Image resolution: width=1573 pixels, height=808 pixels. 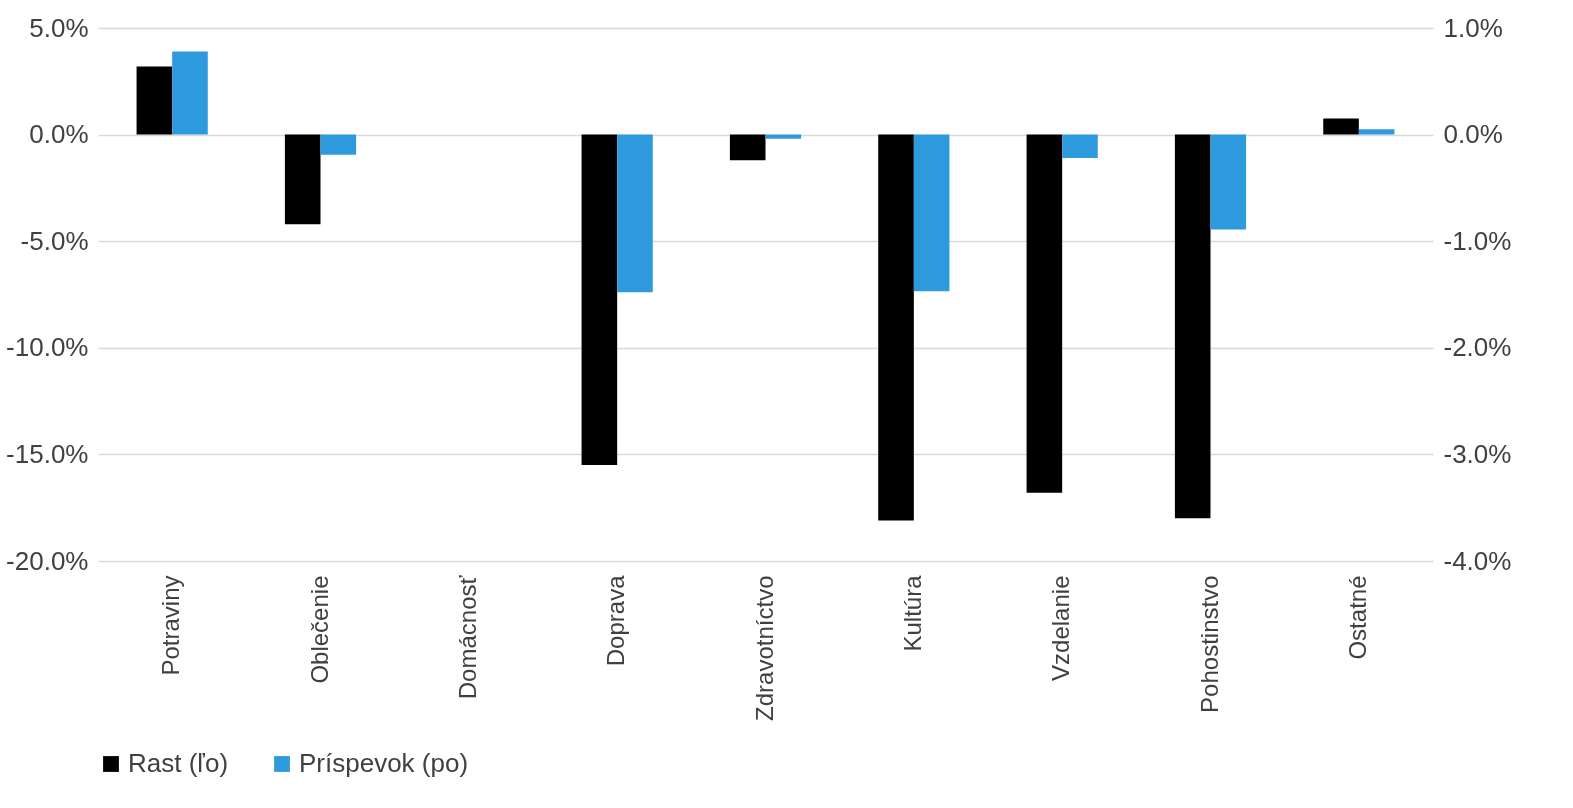 I want to click on y2-tick-label: -3.0%, so click(x=1477, y=453).